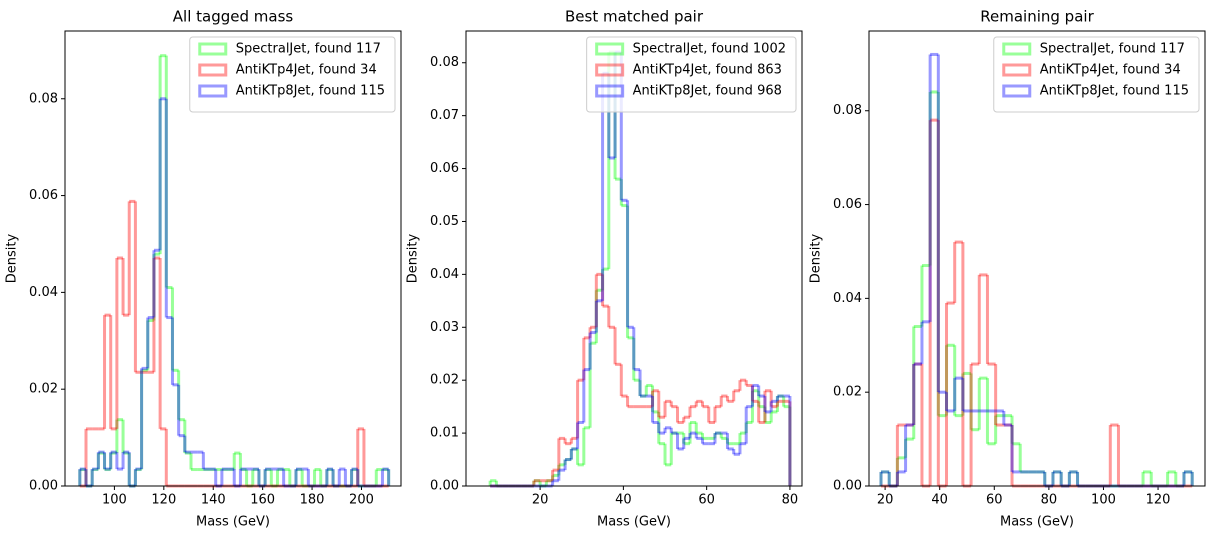 The image size is (1220, 537). Describe the element at coordinates (707, 91) in the screenshot. I see `legend-label: AntiKTp8Jet, found 968` at that location.